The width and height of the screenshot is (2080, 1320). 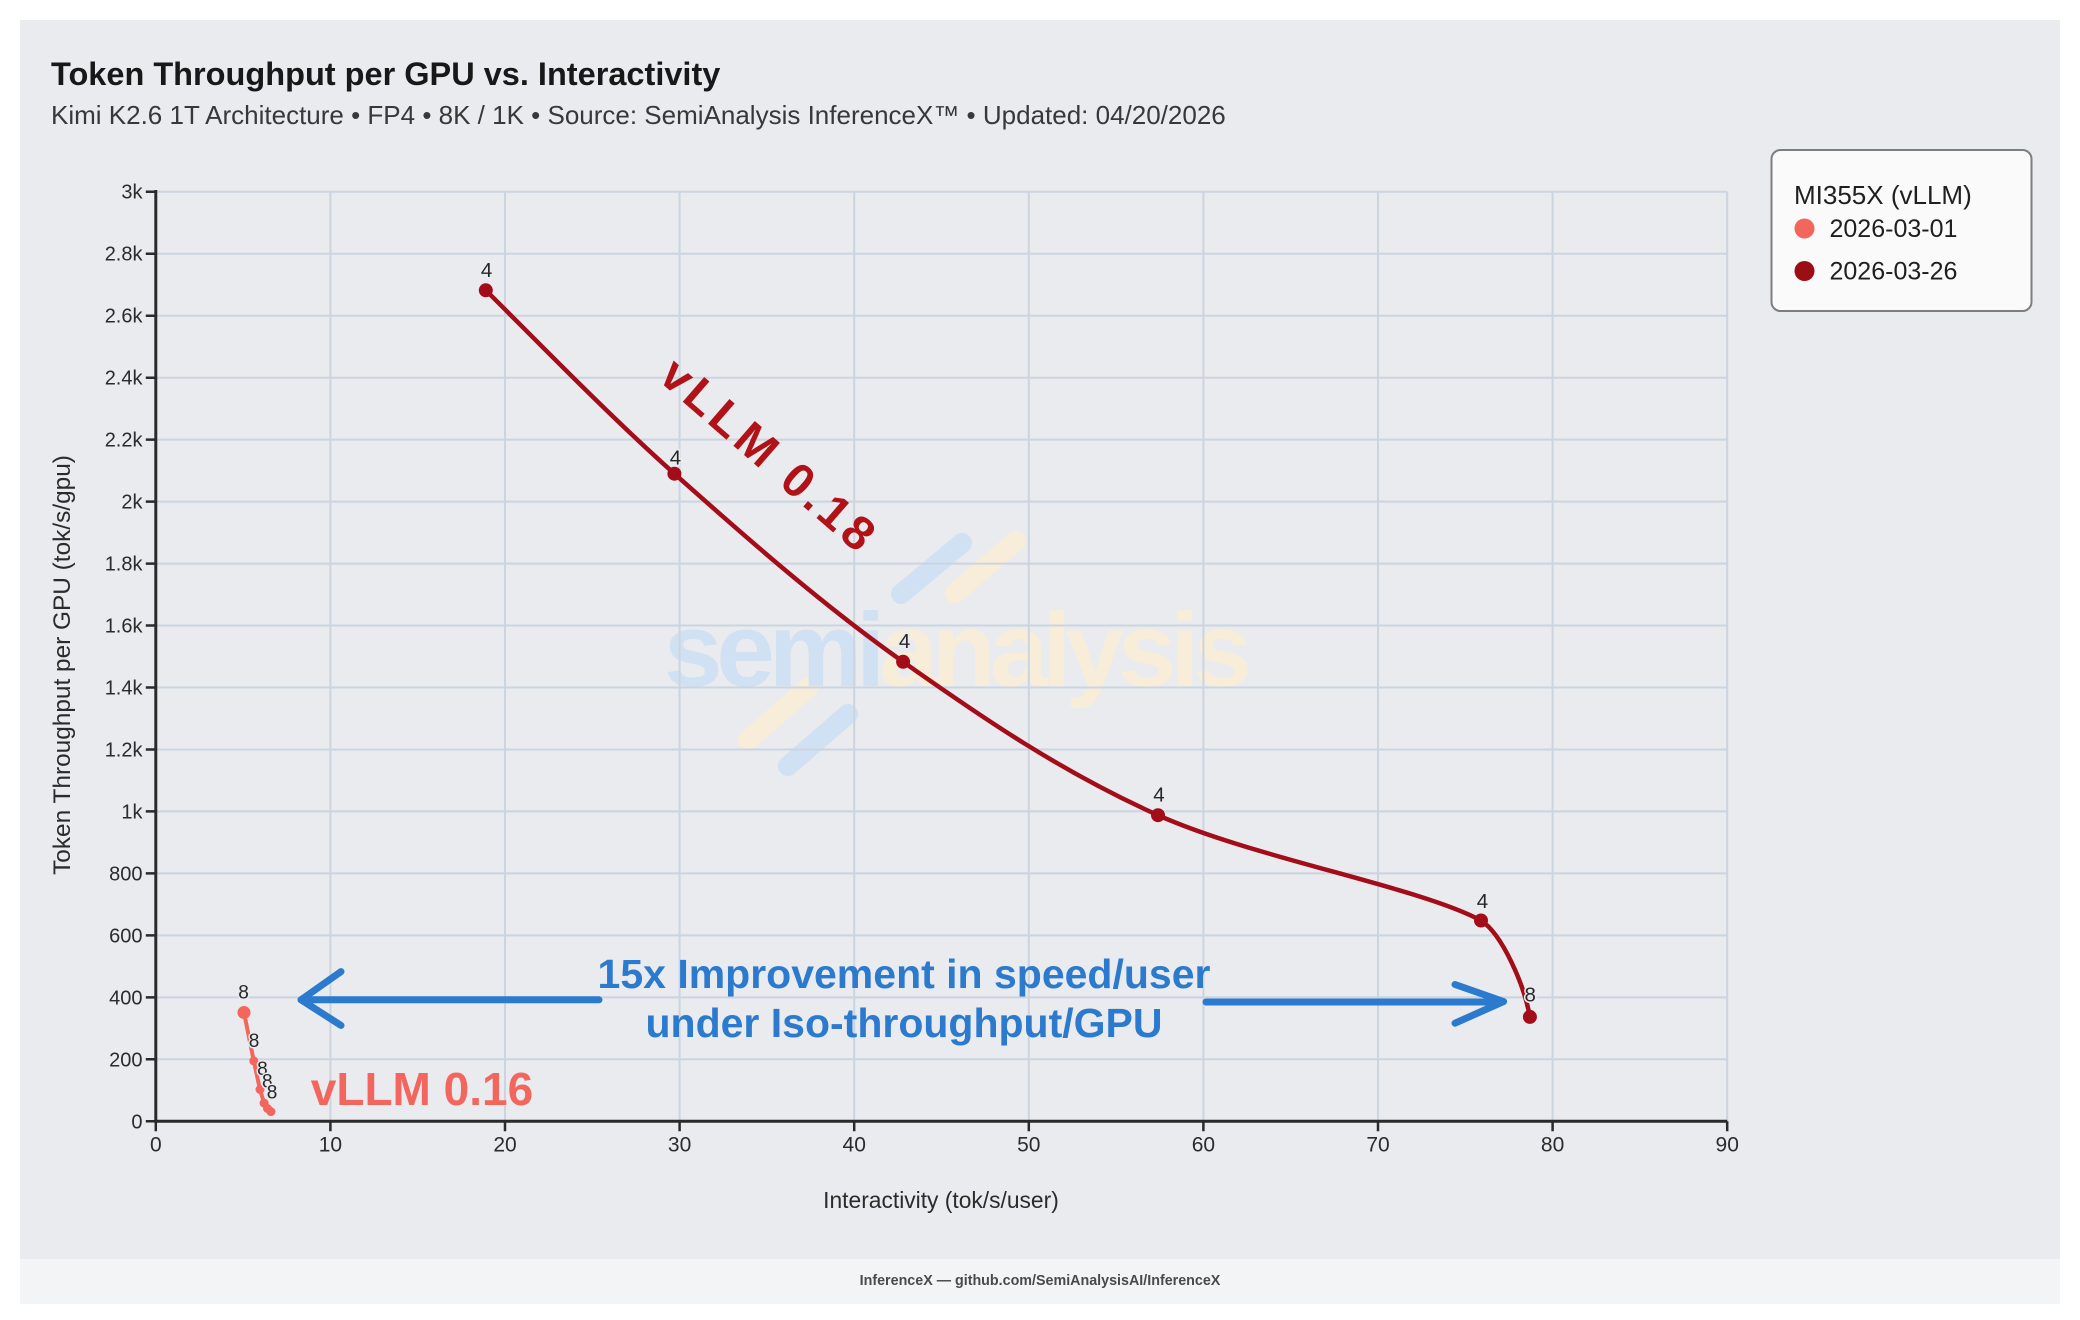 What do you see at coordinates (132, 503) in the screenshot?
I see `svg-text: 2k` at bounding box center [132, 503].